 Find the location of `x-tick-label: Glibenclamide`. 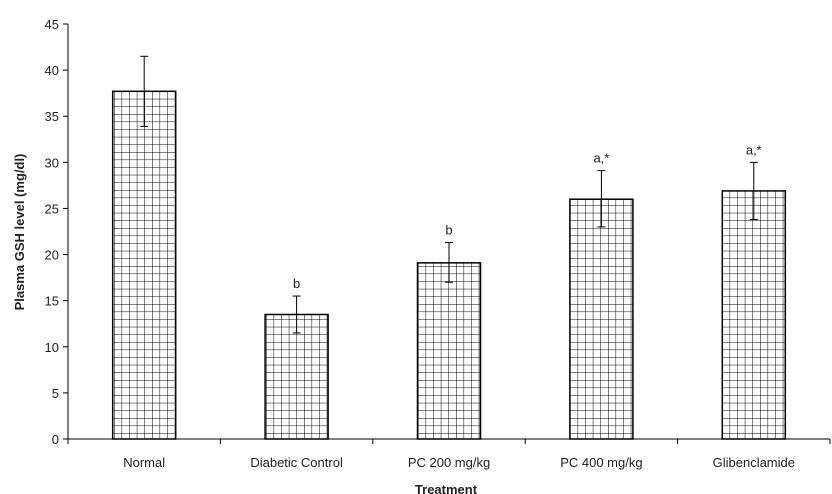

x-tick-label: Glibenclamide is located at coordinates (754, 462).